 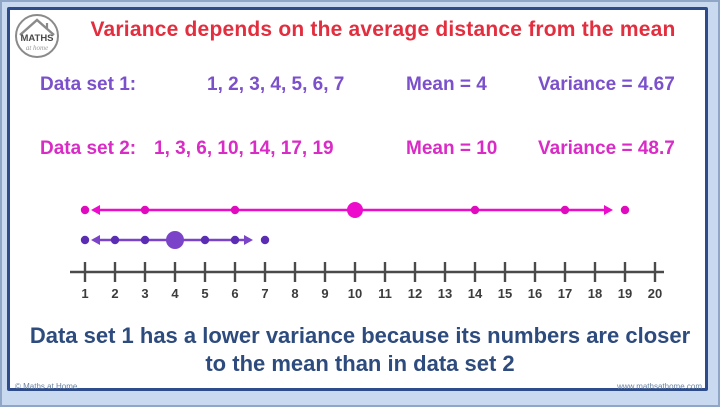 I want to click on dataset2-values: 1, 3, 6, 10, 14, 17, 19, so click(x=244, y=148).